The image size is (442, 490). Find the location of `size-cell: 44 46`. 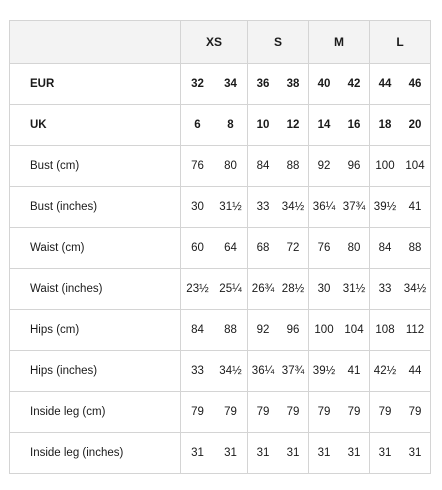

size-cell: 44 46 is located at coordinates (400, 84).